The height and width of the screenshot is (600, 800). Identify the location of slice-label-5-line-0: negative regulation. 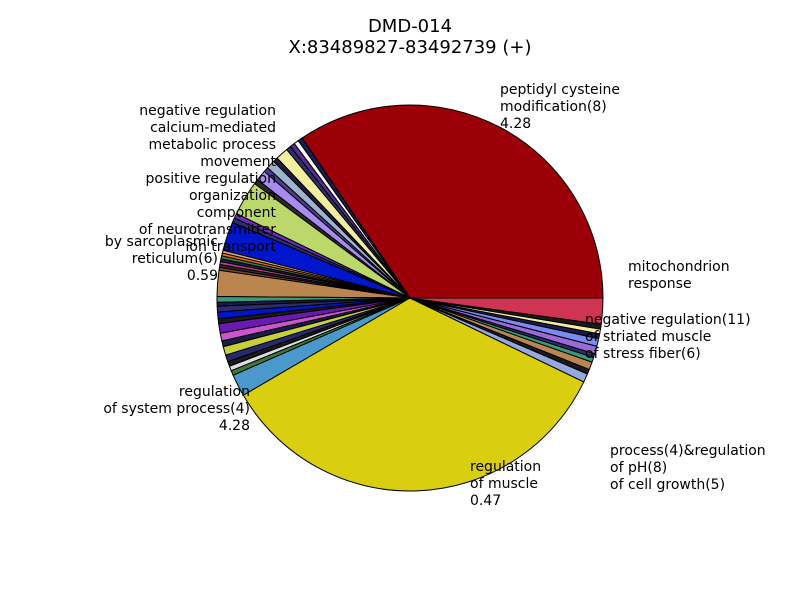
(207, 111).